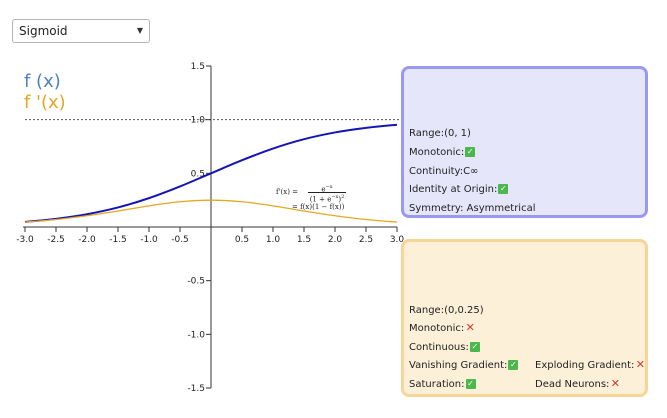 Image resolution: width=667 pixels, height=418 pixels. I want to click on dprop-dead-neurons: Dead Neurons:✕, so click(578, 383).